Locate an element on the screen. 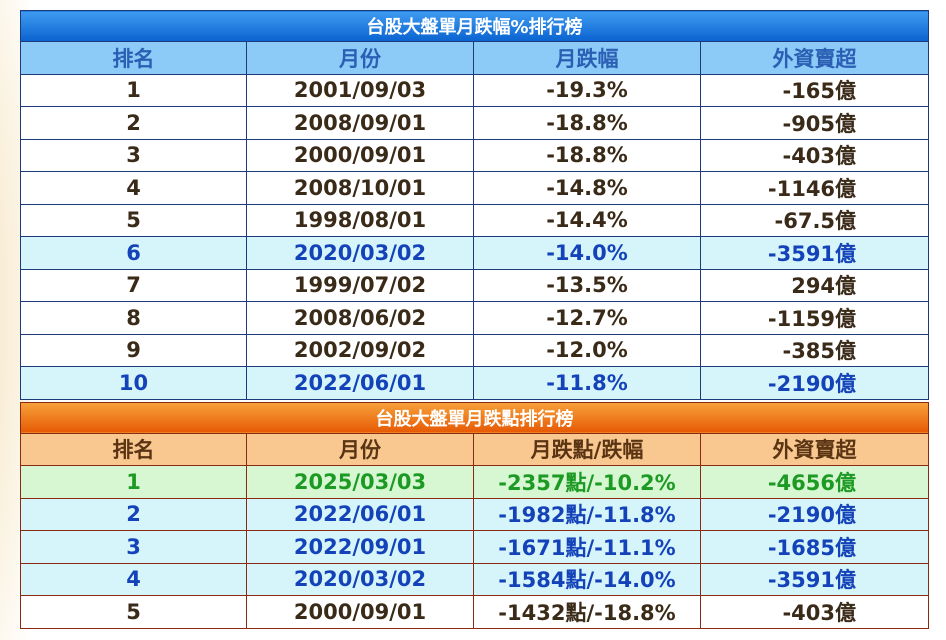  rank-cell: 7 is located at coordinates (133, 285).